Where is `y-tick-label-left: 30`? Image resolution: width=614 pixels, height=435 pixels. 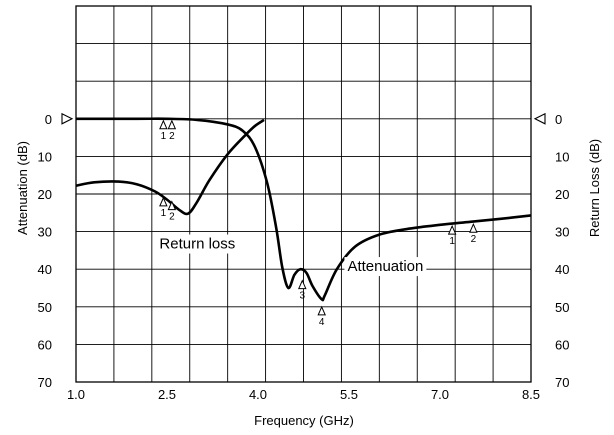
y-tick-label-left: 30 is located at coordinates (45, 232).